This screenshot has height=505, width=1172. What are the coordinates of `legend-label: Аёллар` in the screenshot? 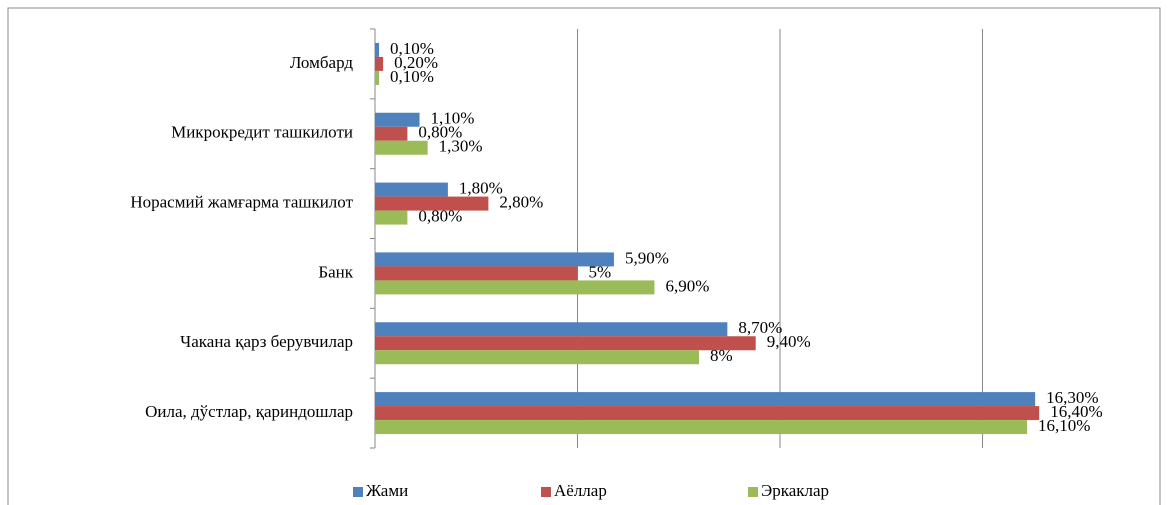 It's located at (580, 490).